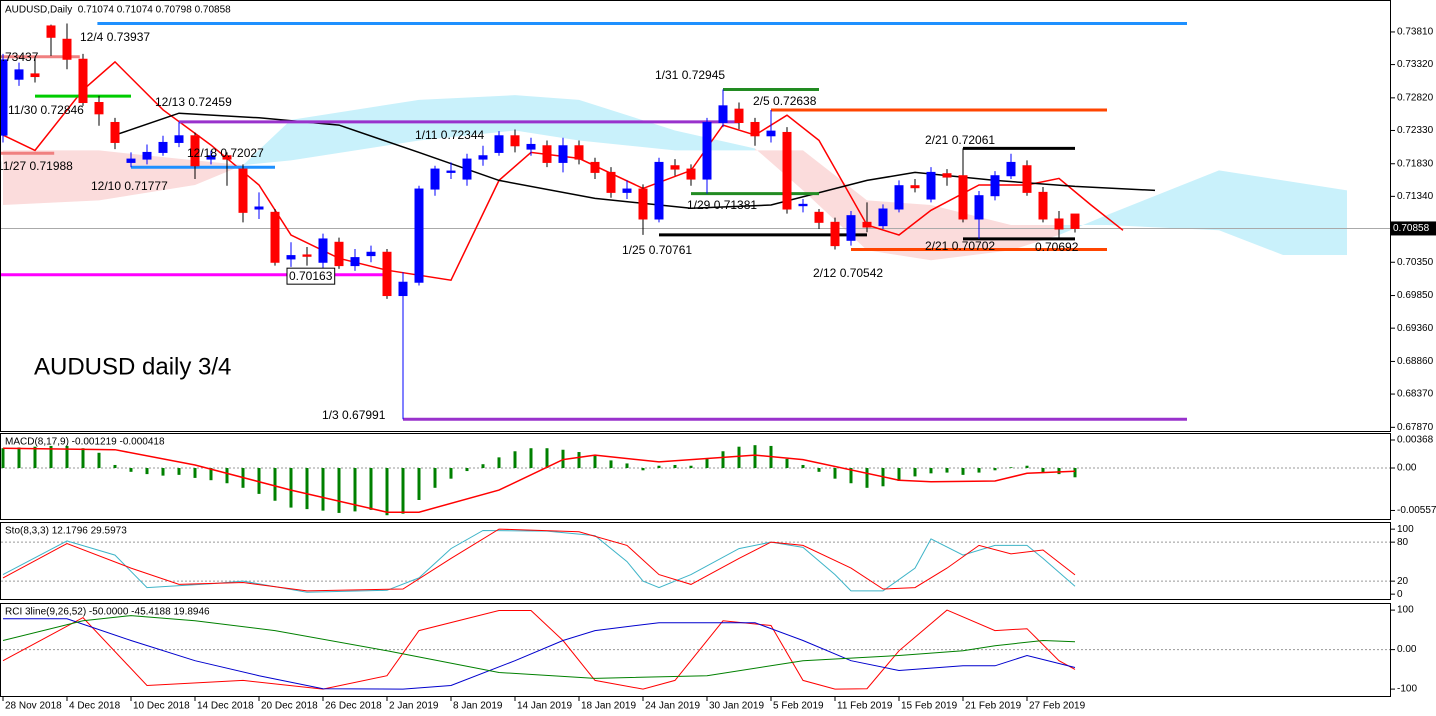  What do you see at coordinates (608, 706) in the screenshot?
I see `x-tick-label: 18 Jan 2019` at bounding box center [608, 706].